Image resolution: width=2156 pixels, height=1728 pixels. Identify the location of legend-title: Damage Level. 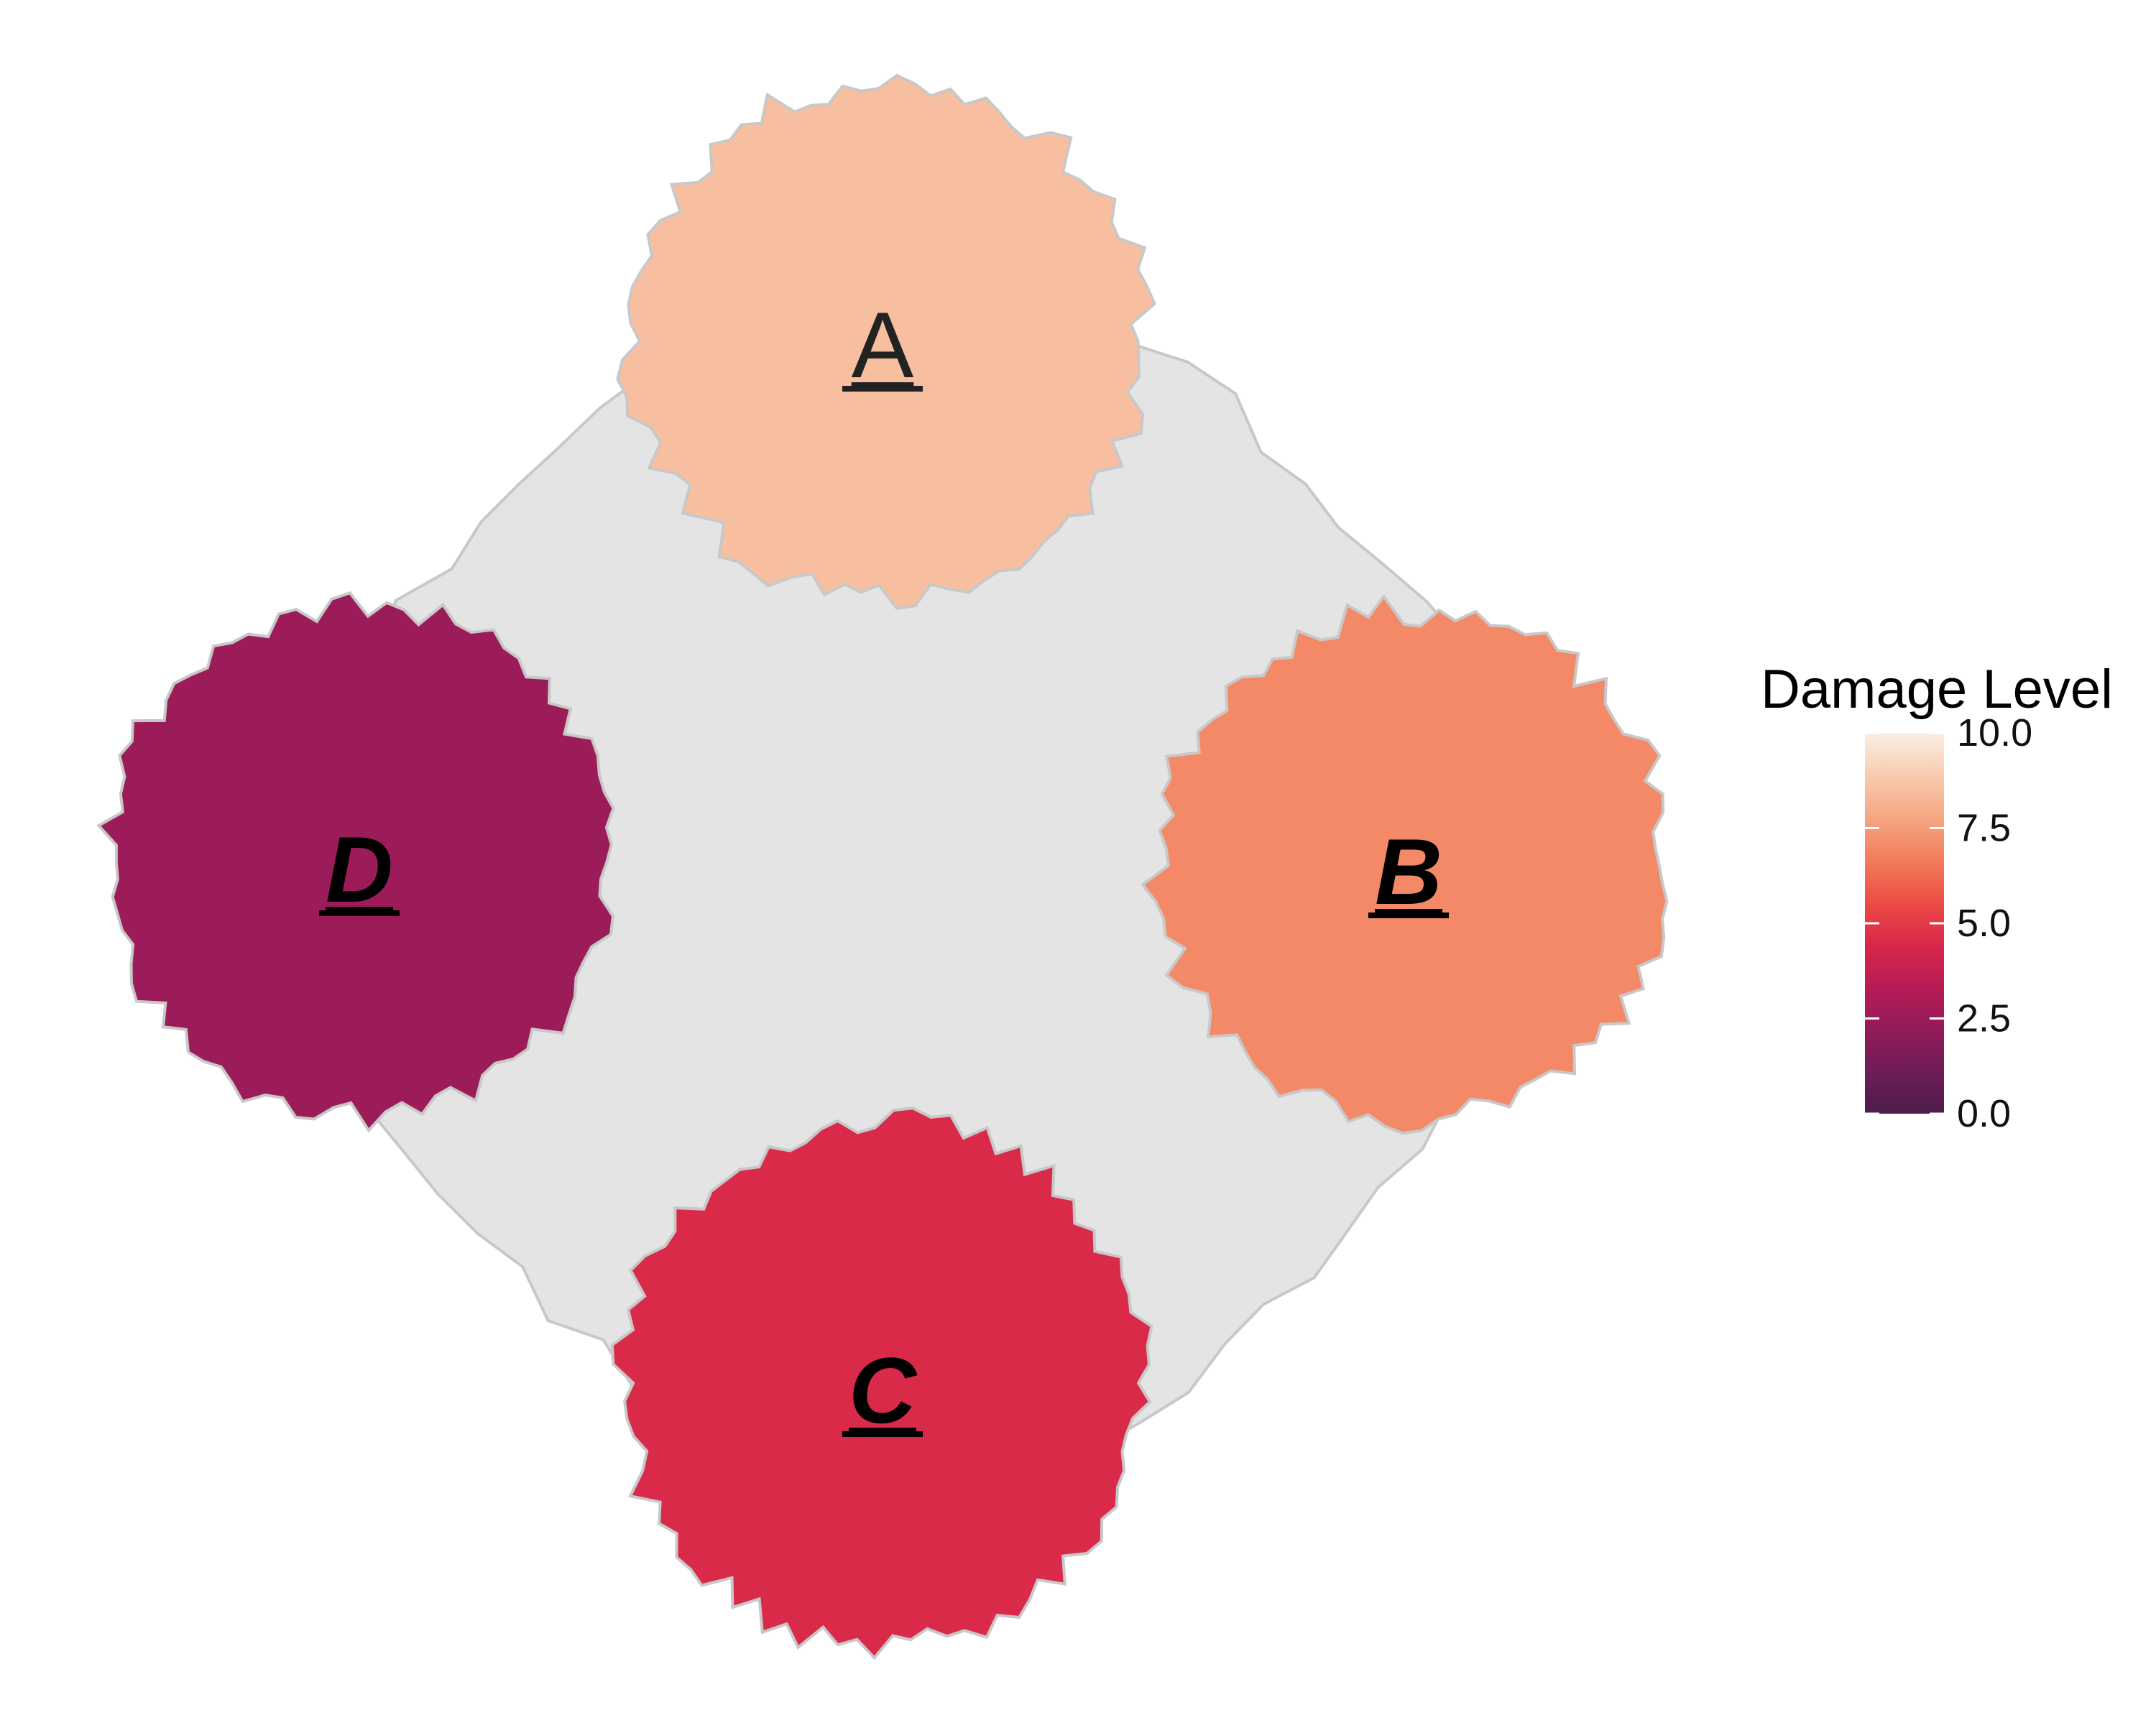
(1937, 689).